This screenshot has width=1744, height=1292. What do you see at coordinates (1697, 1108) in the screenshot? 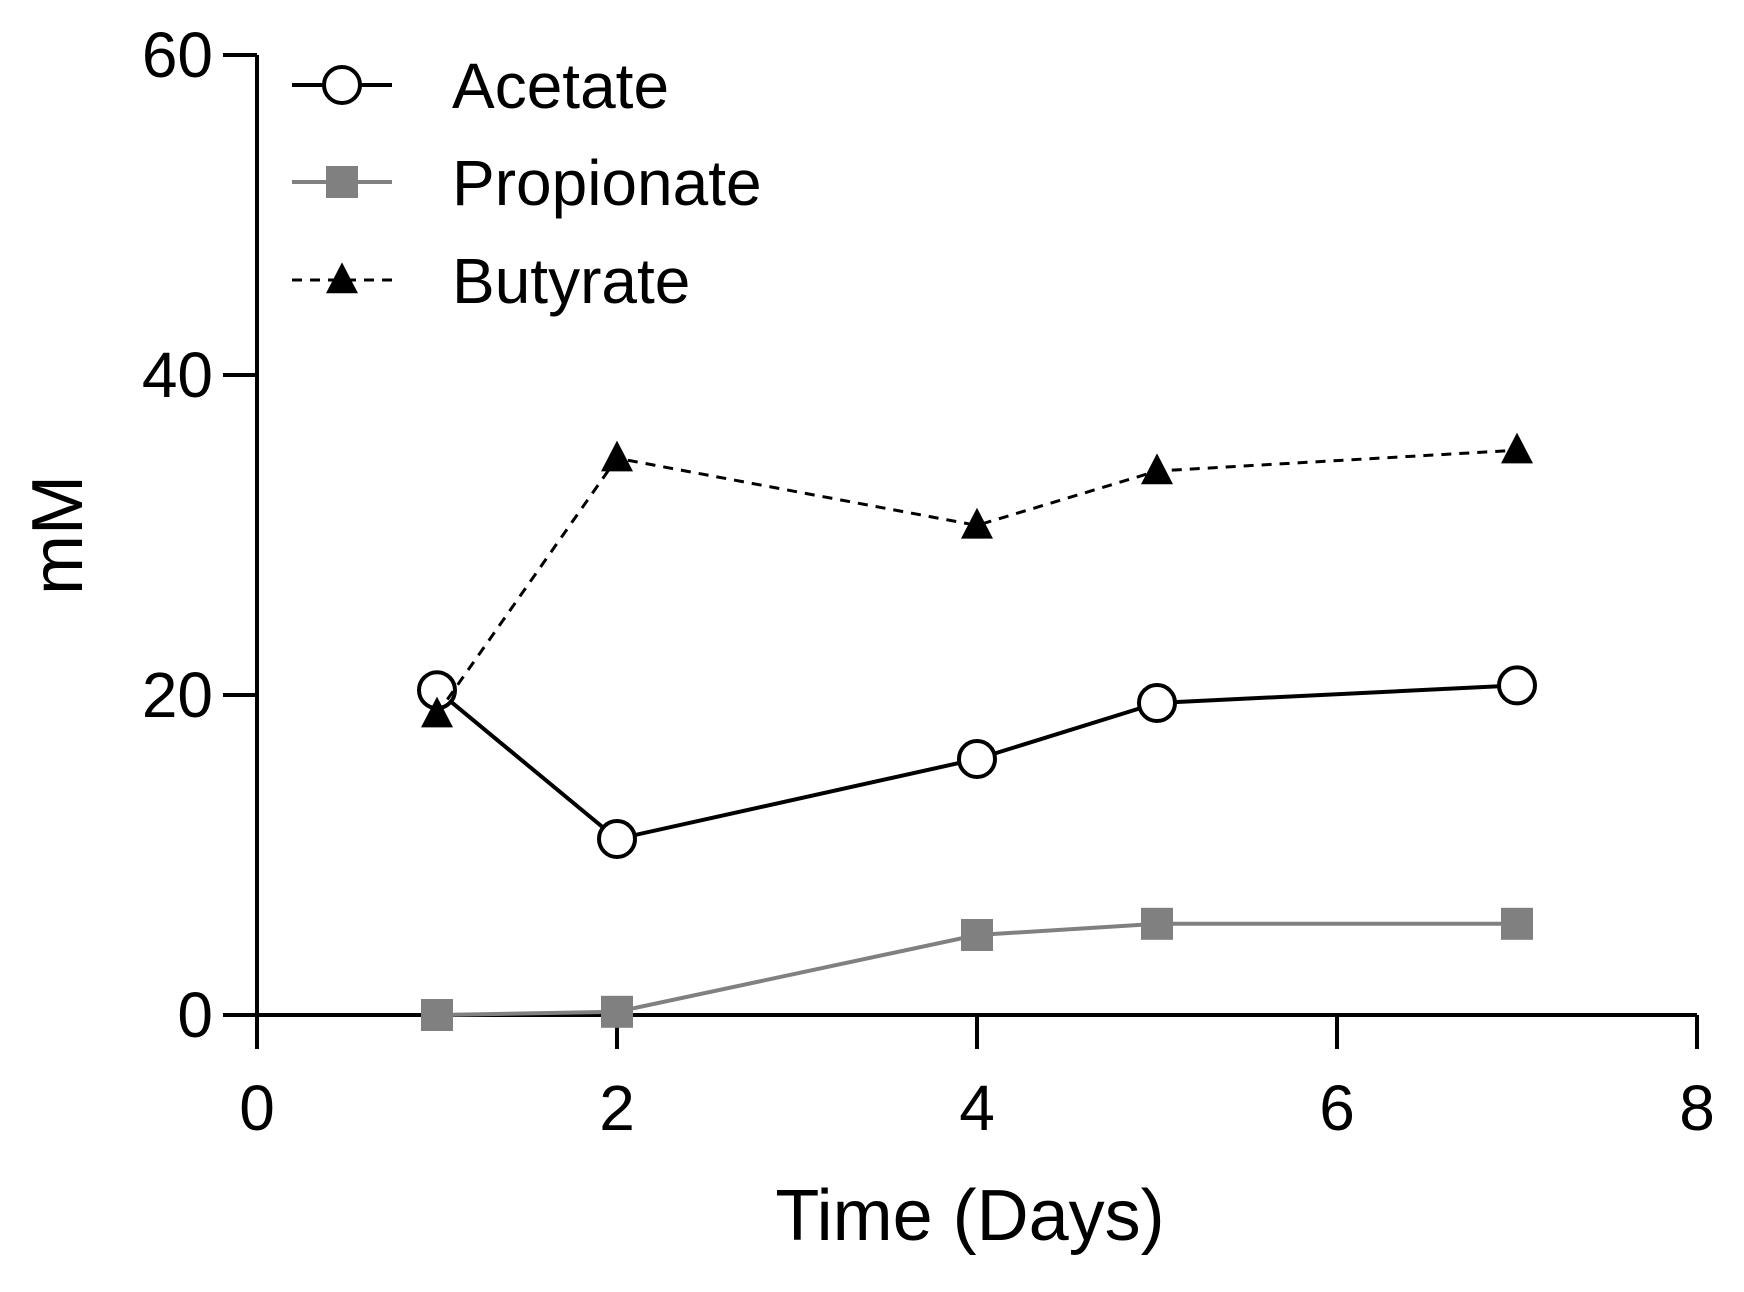
I see `x-tick-label: 8` at bounding box center [1697, 1108].